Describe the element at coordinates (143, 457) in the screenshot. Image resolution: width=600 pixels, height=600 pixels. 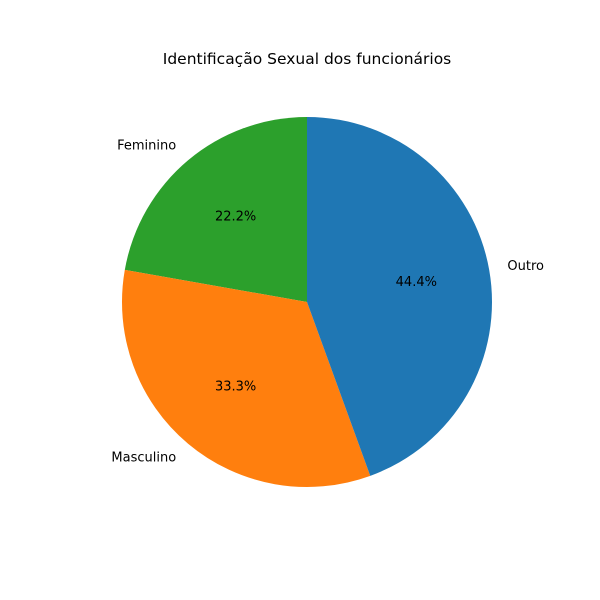
I see `slice-label-masculino: Masculino` at that location.